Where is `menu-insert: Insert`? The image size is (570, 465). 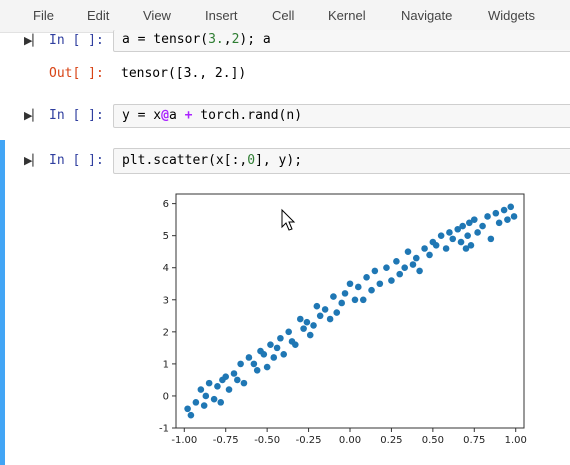 menu-insert: Insert is located at coordinates (221, 15).